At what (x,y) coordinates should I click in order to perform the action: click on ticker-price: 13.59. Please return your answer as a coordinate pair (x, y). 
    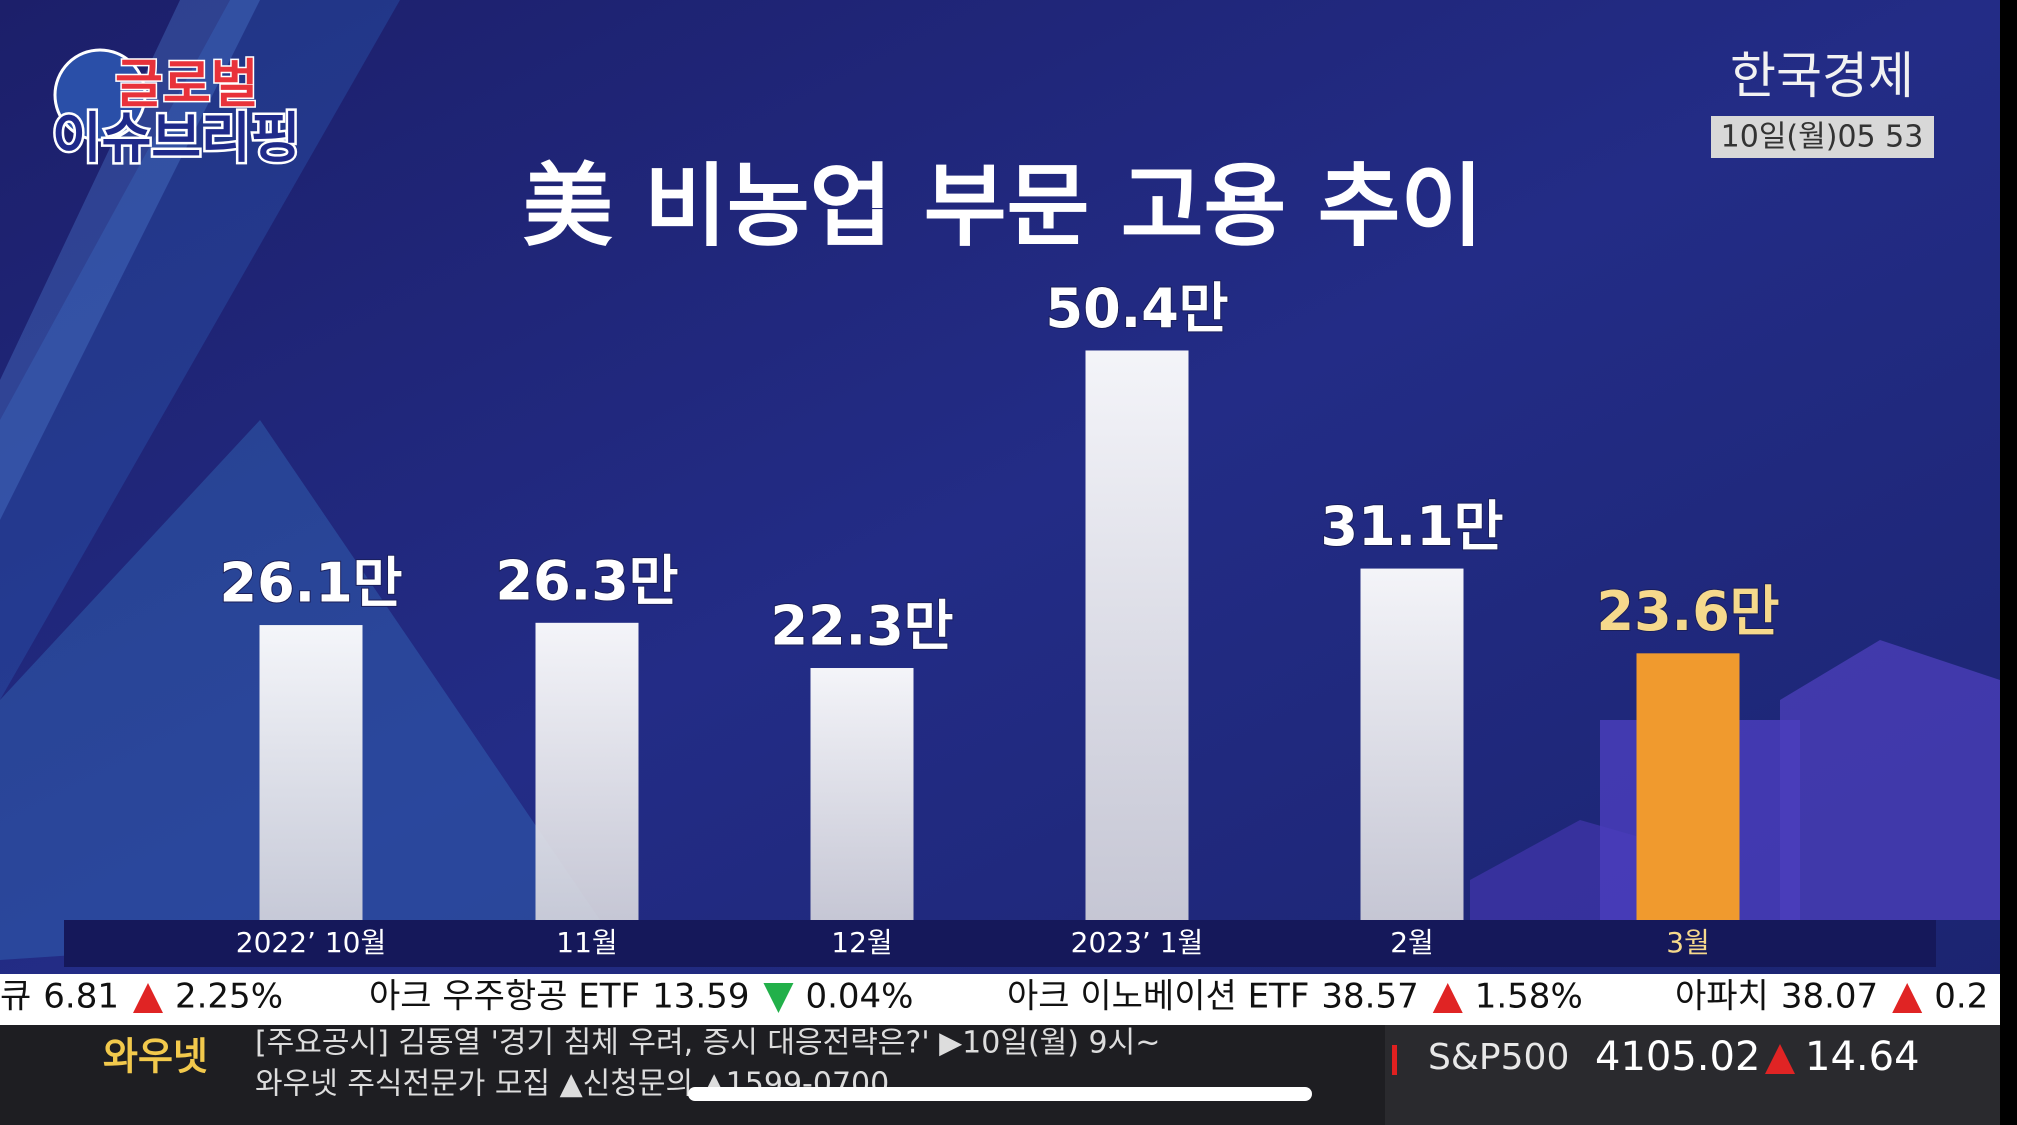
    Looking at the image, I should click on (700, 997).